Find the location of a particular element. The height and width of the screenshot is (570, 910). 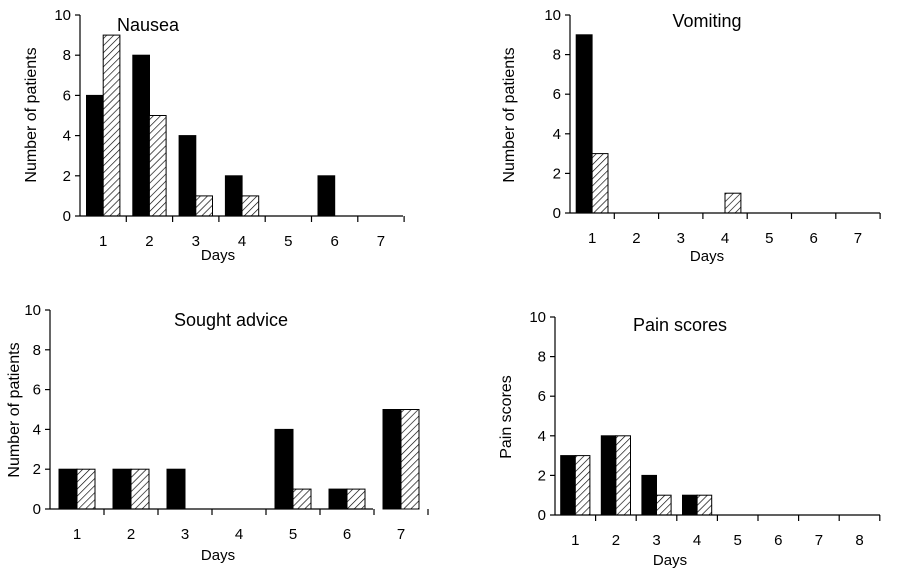

chart-title: Sought advice is located at coordinates (231, 320).